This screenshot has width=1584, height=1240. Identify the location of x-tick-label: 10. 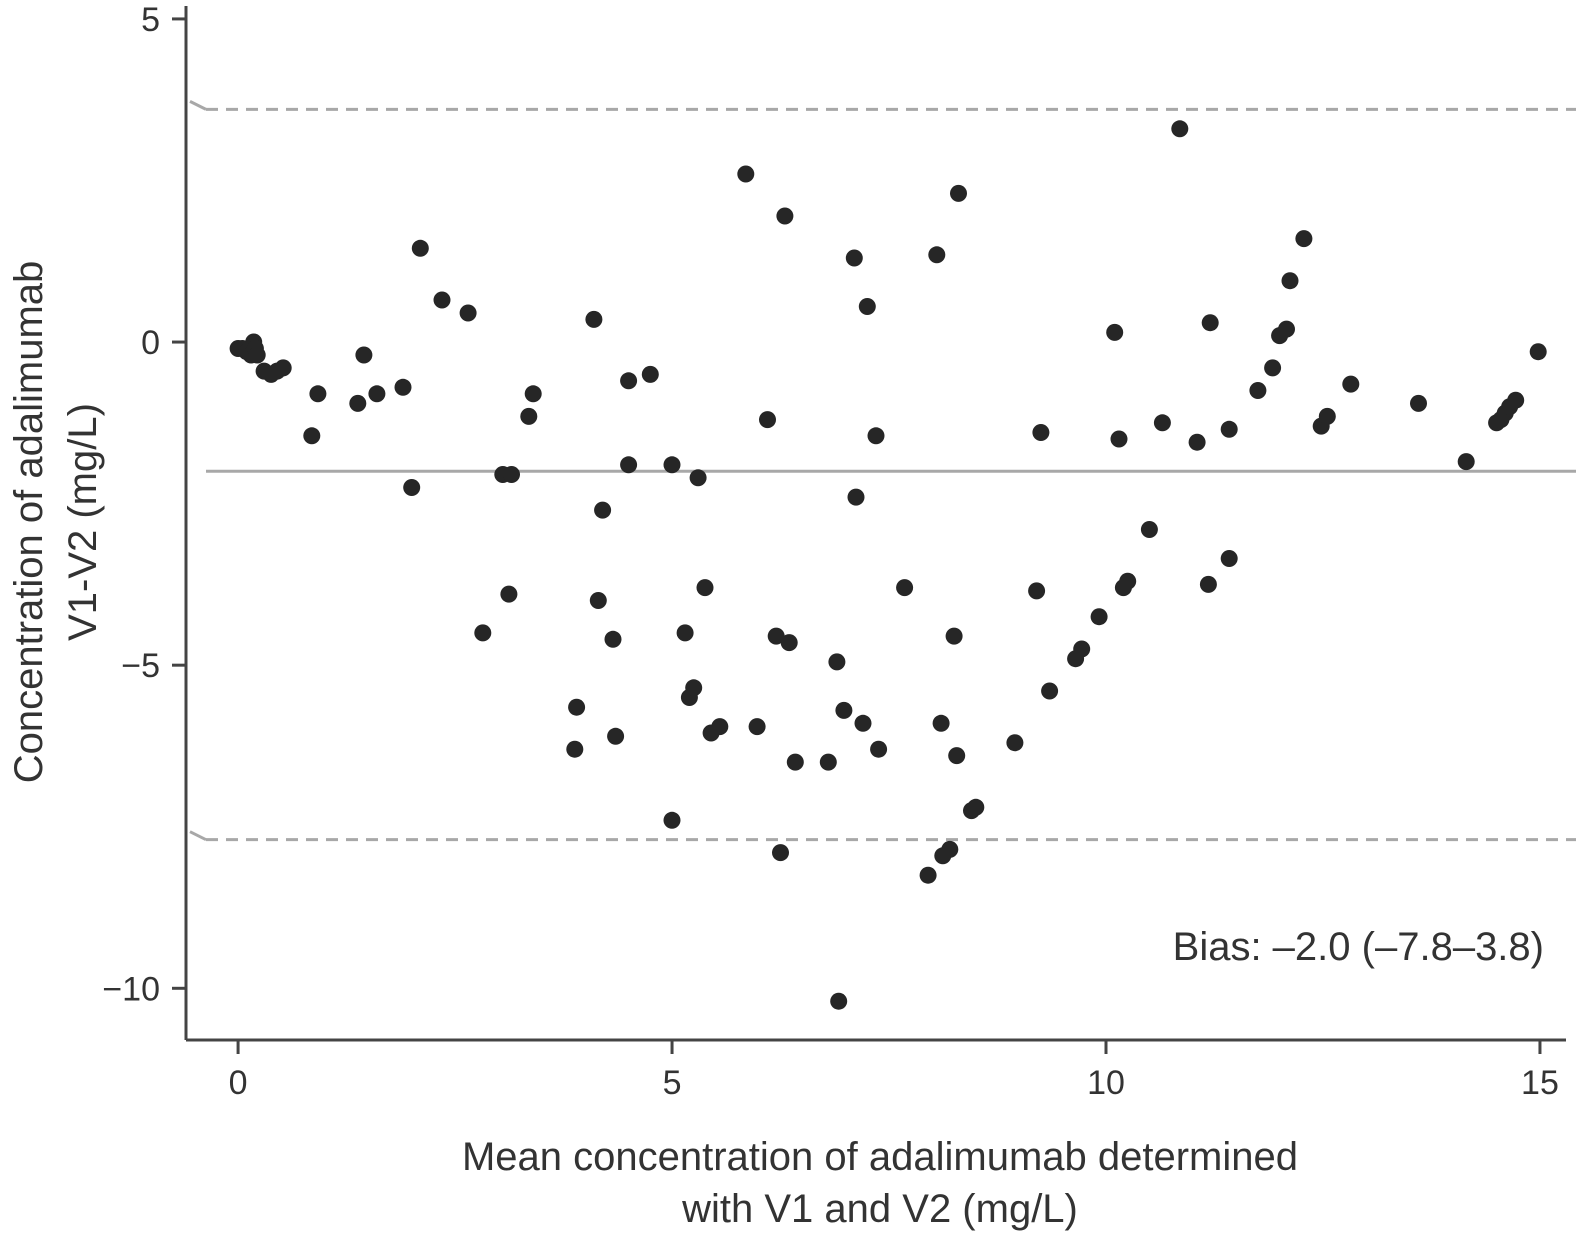
(1106, 1083).